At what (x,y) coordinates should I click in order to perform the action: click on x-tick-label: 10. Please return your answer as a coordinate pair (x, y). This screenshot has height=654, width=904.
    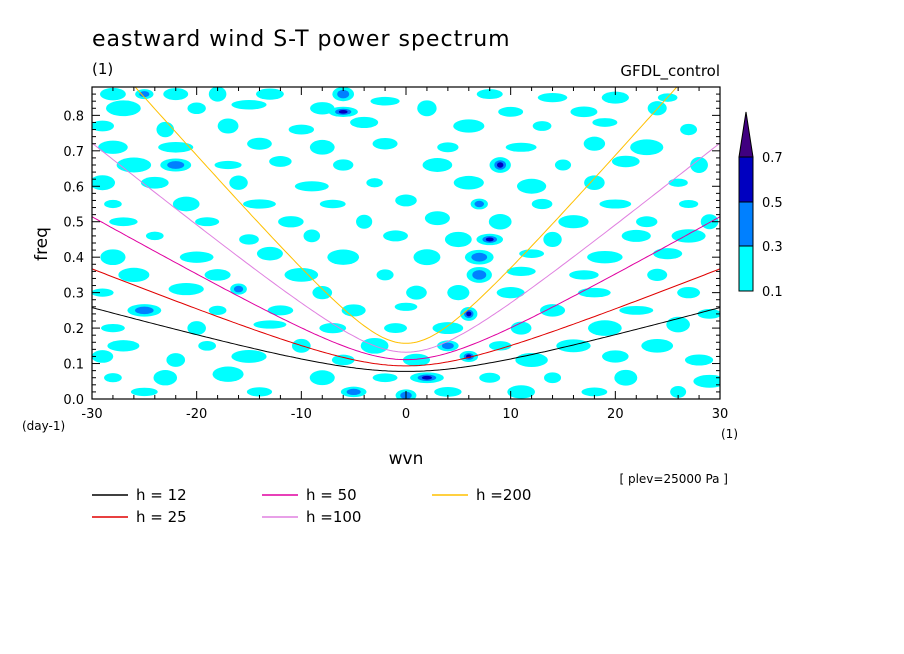
    Looking at the image, I should click on (510, 414).